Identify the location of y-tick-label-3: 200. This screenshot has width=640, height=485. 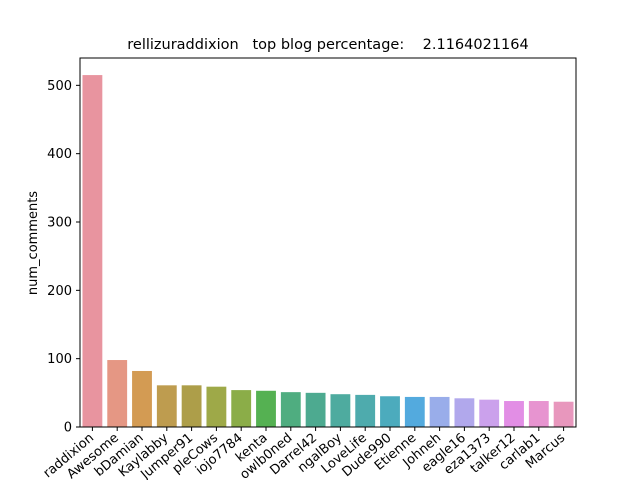
(59, 291).